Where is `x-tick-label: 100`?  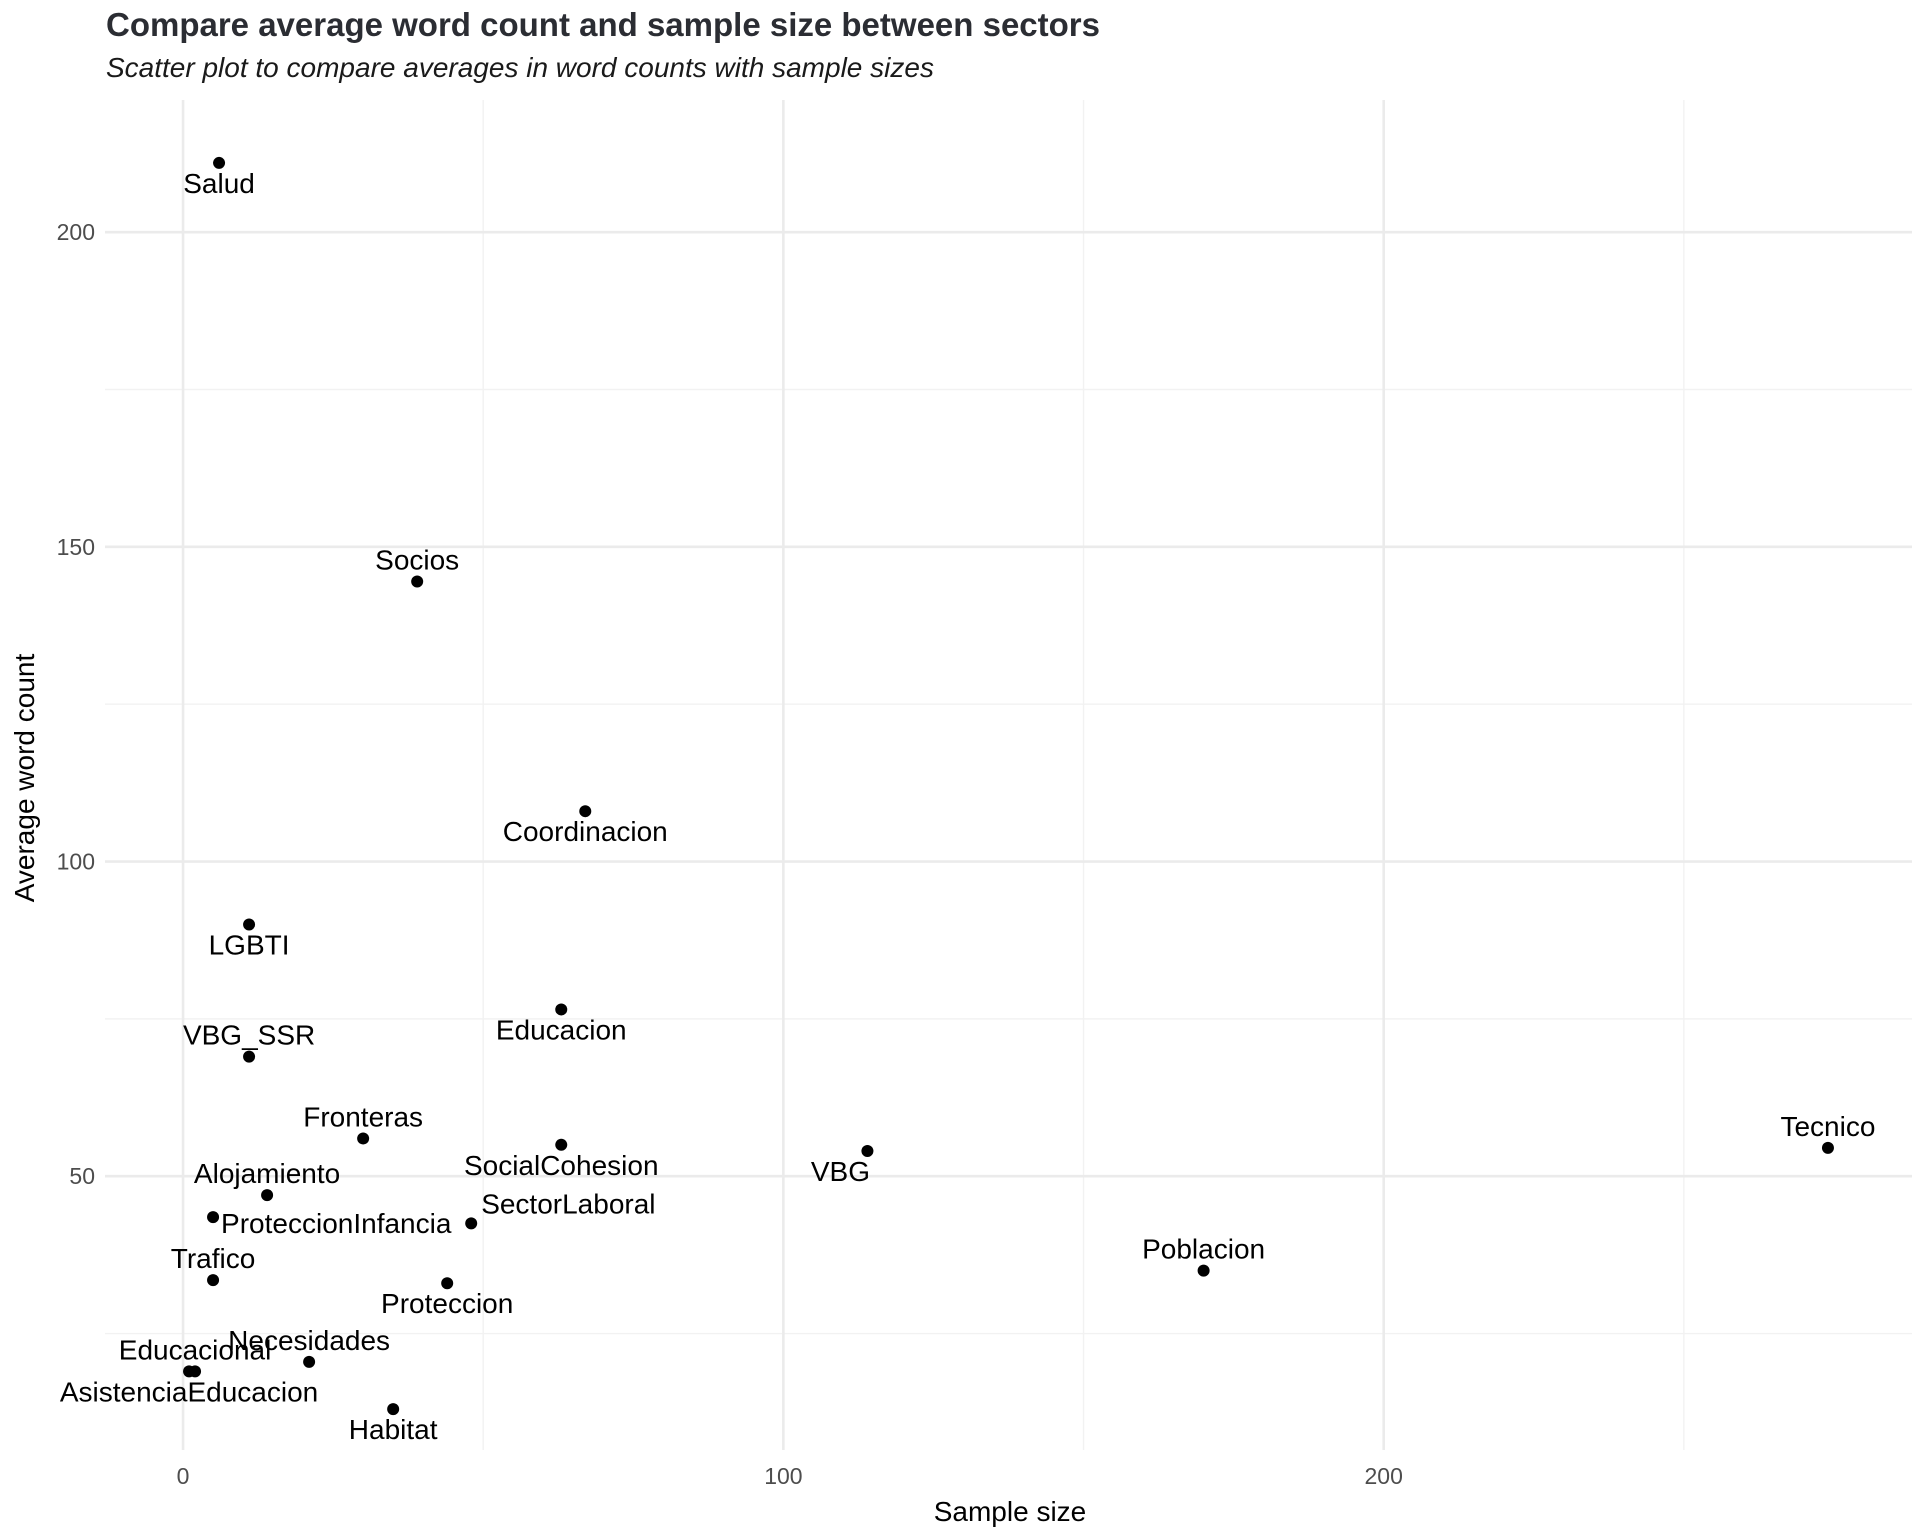
x-tick-label: 100 is located at coordinates (783, 1476).